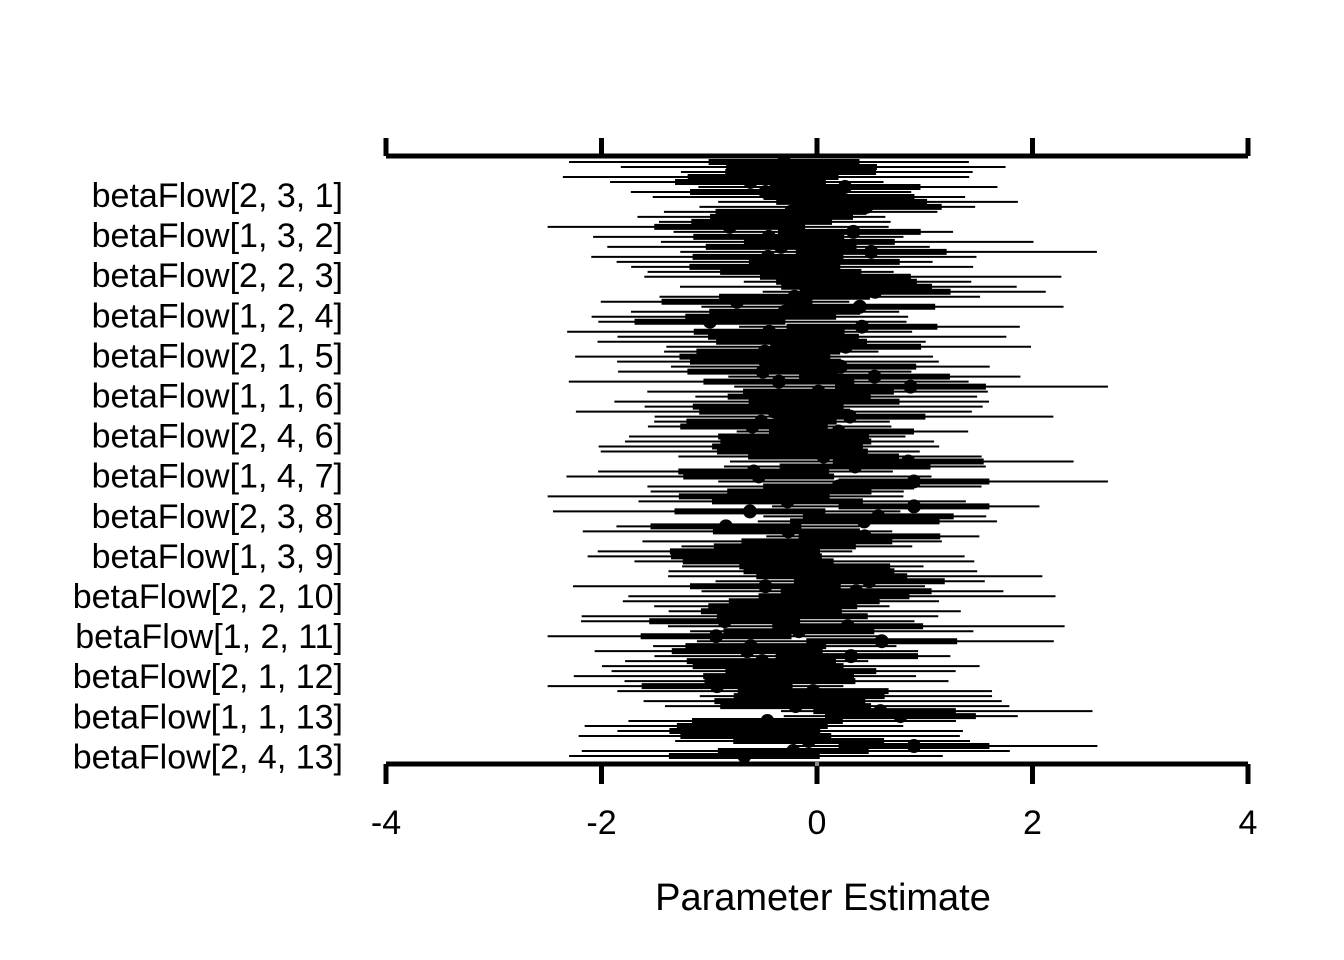 The image size is (1344, 960). What do you see at coordinates (208, 717) in the screenshot?
I see `parameter-label: betaFlow[1, 1, 13]` at bounding box center [208, 717].